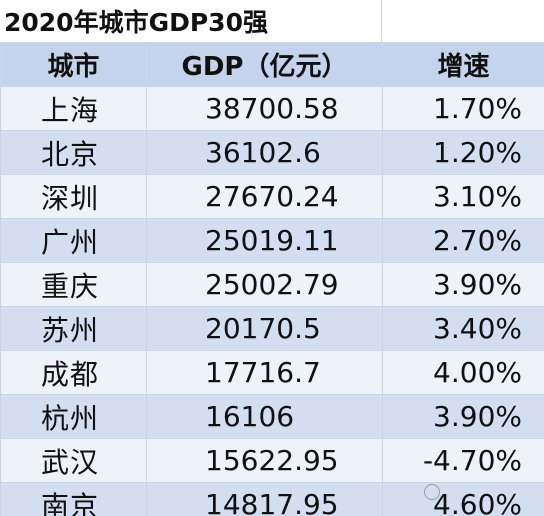 The image size is (544, 516). Describe the element at coordinates (264, 240) in the screenshot. I see `gdp-cell: 25019.11` at that location.